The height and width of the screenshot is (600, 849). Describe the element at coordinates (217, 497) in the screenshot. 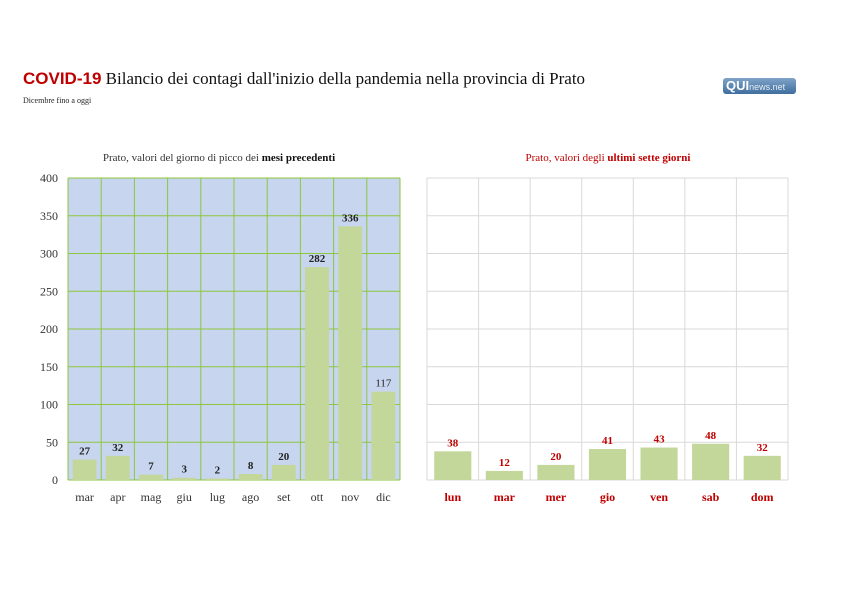

I see `x-tick-label: lug` at that location.